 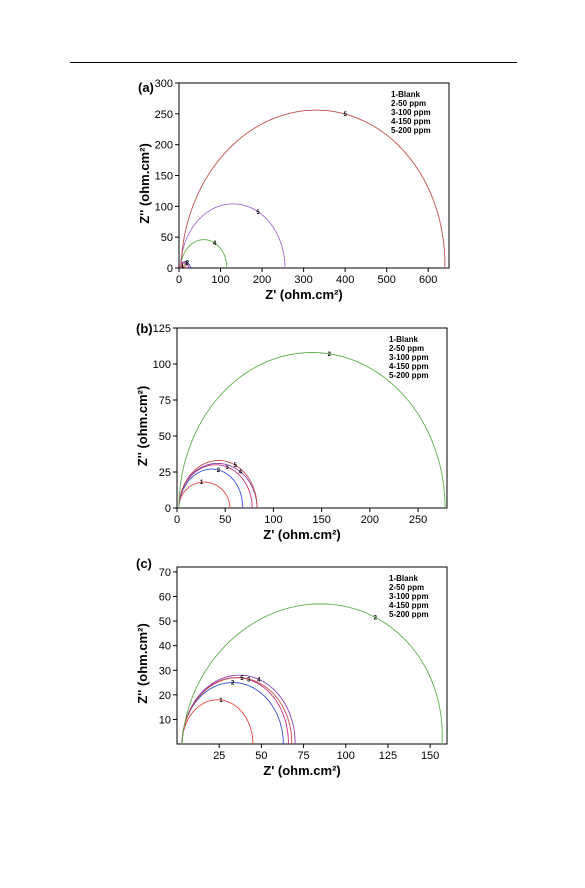 What do you see at coordinates (387, 280) in the screenshot?
I see `panel-1-x-tick-label: 500` at bounding box center [387, 280].